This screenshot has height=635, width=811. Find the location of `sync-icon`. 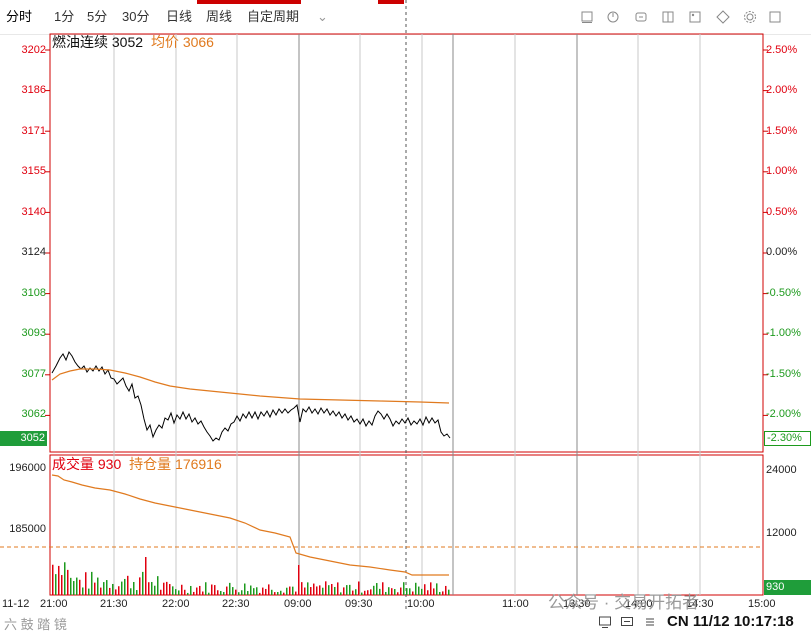

sync-icon is located at coordinates (641, 17).